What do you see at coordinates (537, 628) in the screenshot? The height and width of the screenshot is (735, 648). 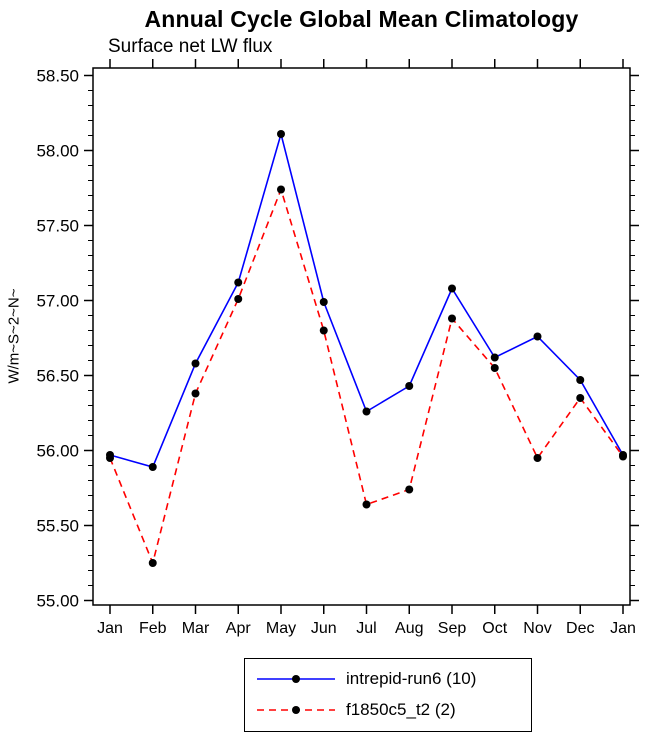 I see `x-tick-label: Nov` at bounding box center [537, 628].